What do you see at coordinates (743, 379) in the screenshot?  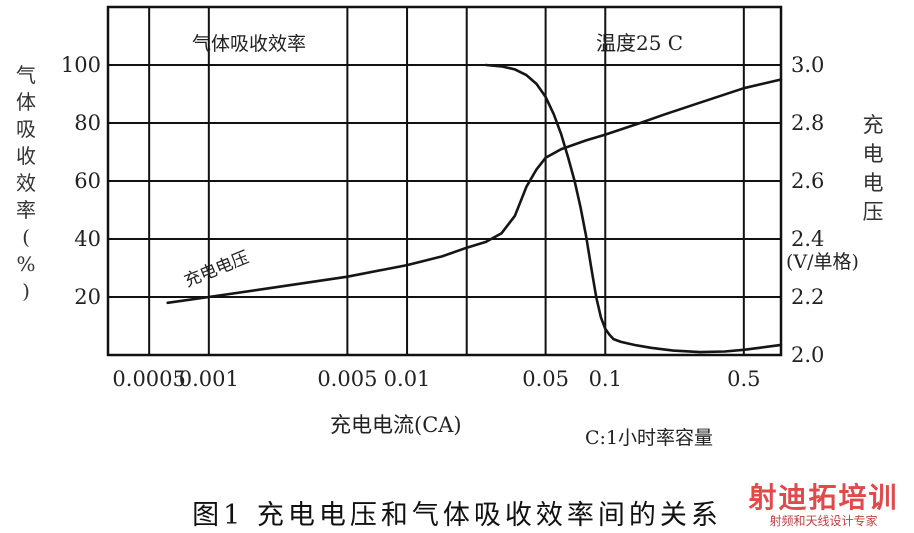 I see `x-tick-label: 0.5` at bounding box center [743, 379].